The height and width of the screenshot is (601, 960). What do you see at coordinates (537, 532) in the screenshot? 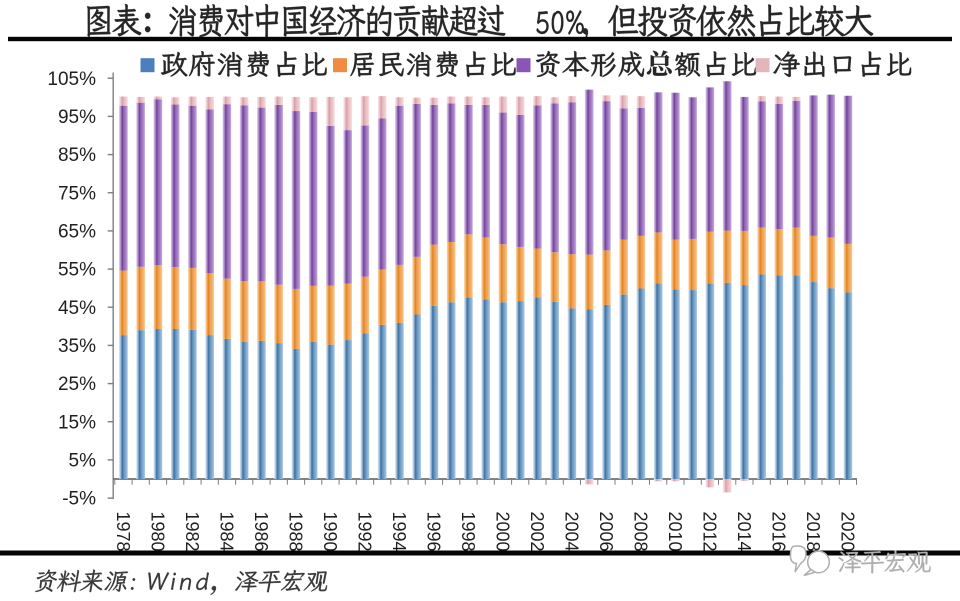
I see `svg-text: 2002` at bounding box center [537, 532].